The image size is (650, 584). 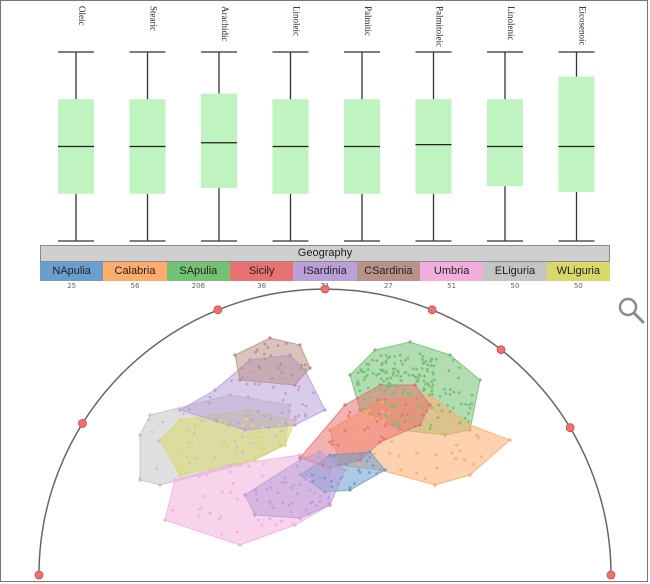 What do you see at coordinates (631, 310) in the screenshot?
I see `magnifier-icon` at bounding box center [631, 310].